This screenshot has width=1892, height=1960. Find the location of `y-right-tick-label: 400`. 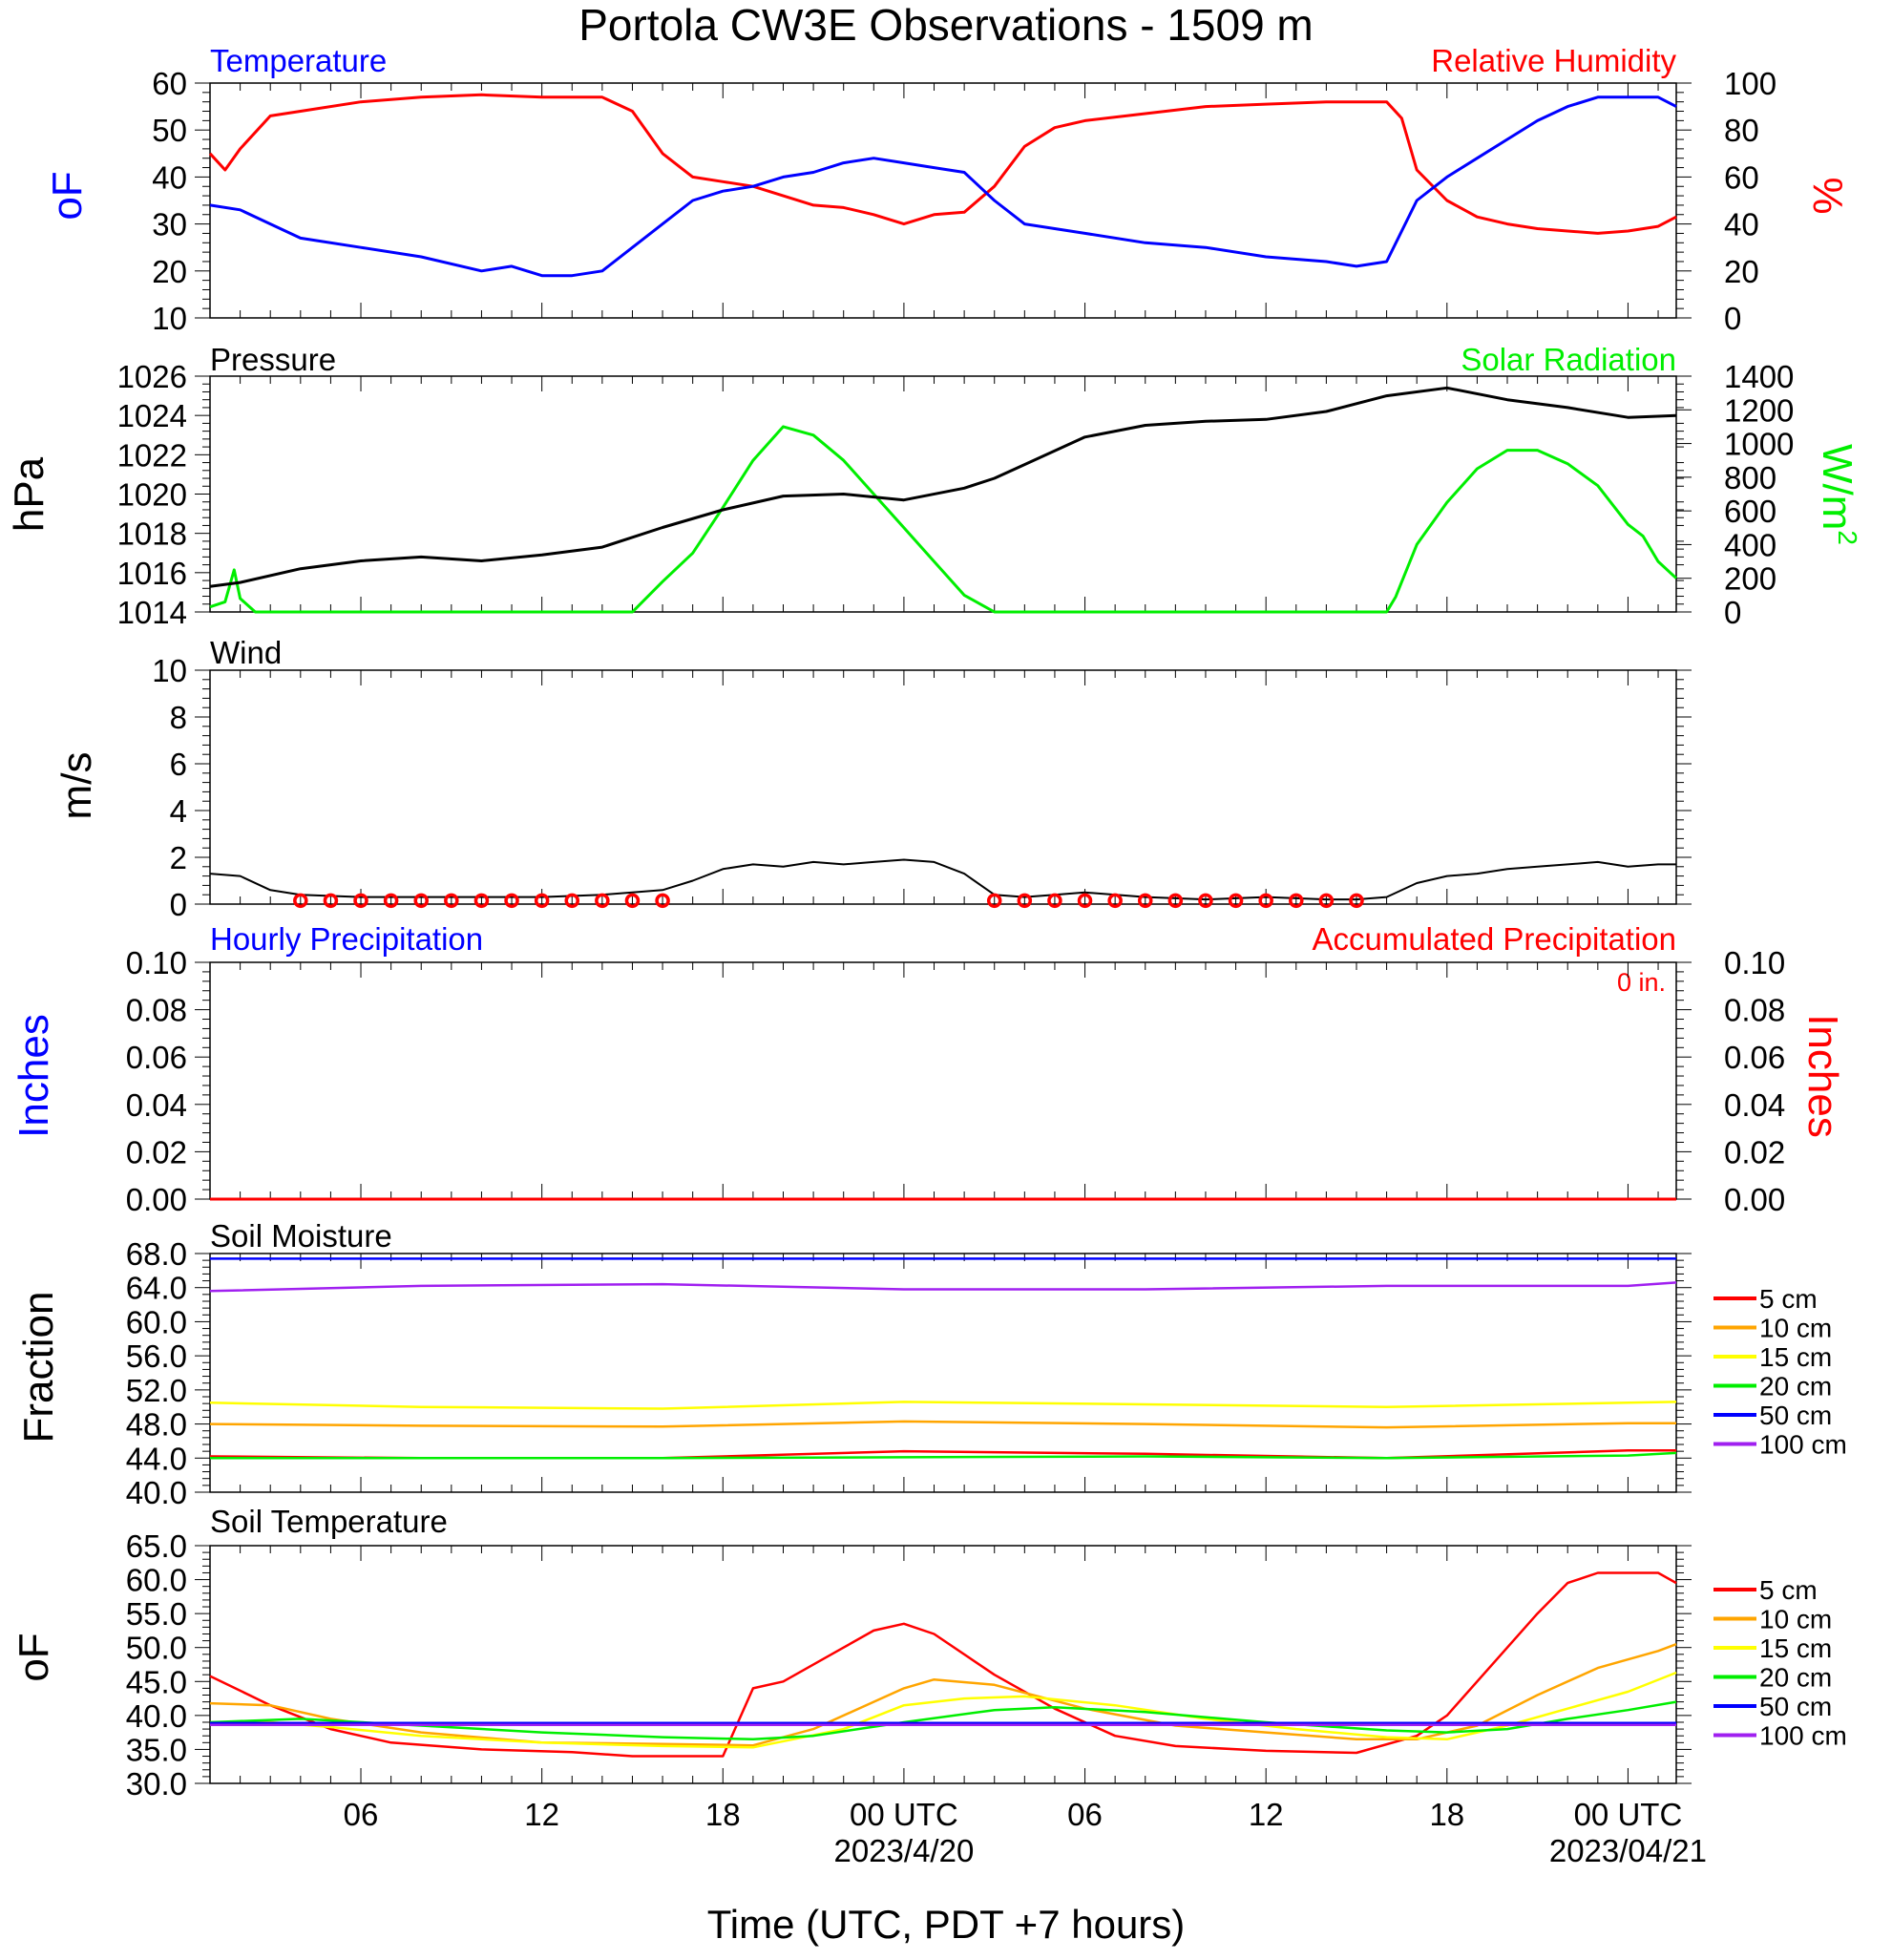

y-right-tick-label: 400 is located at coordinates (1750, 544).